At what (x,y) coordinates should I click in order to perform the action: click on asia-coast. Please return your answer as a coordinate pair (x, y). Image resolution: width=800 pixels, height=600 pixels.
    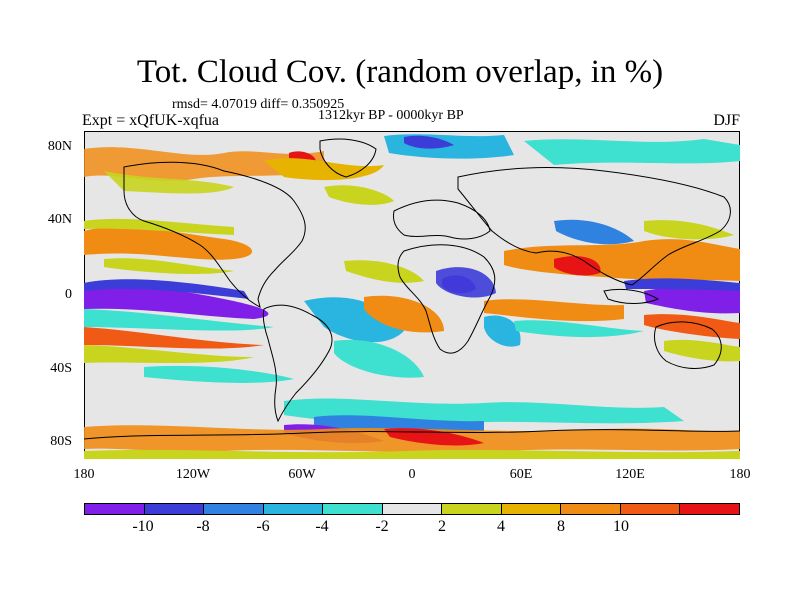
    Looking at the image, I should click on (594, 226).